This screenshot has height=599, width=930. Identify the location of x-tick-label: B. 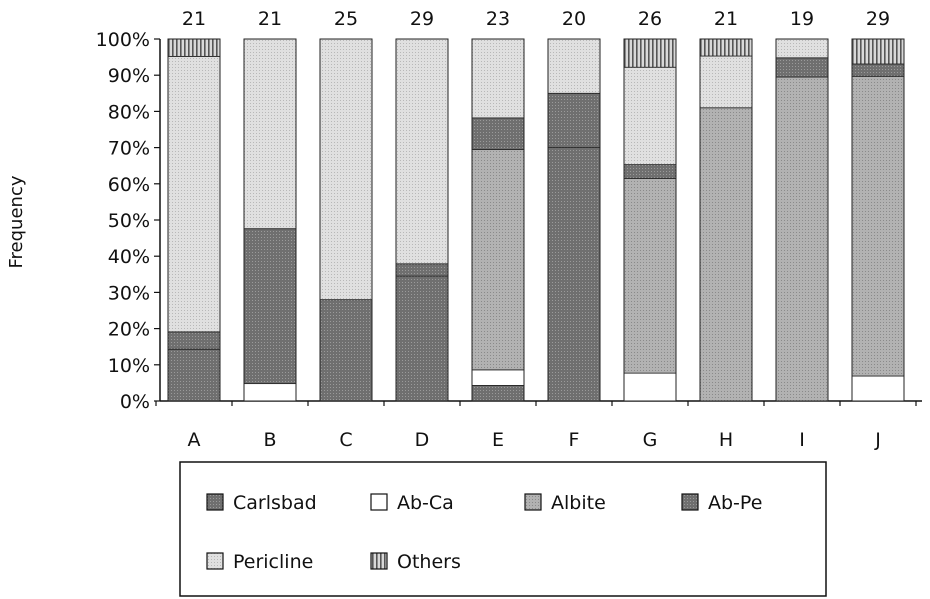
(269, 440).